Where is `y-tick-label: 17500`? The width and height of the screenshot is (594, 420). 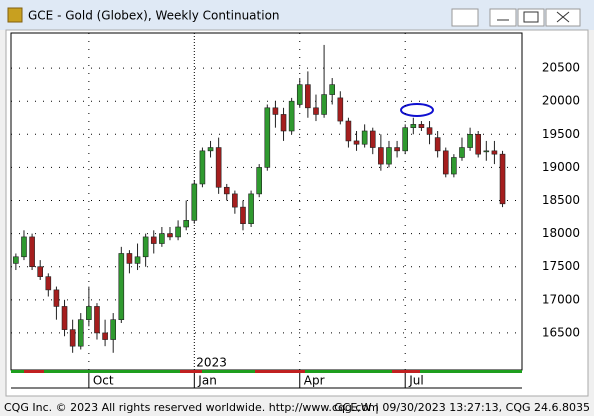
y-tick-label: 17500 is located at coordinates (561, 266).